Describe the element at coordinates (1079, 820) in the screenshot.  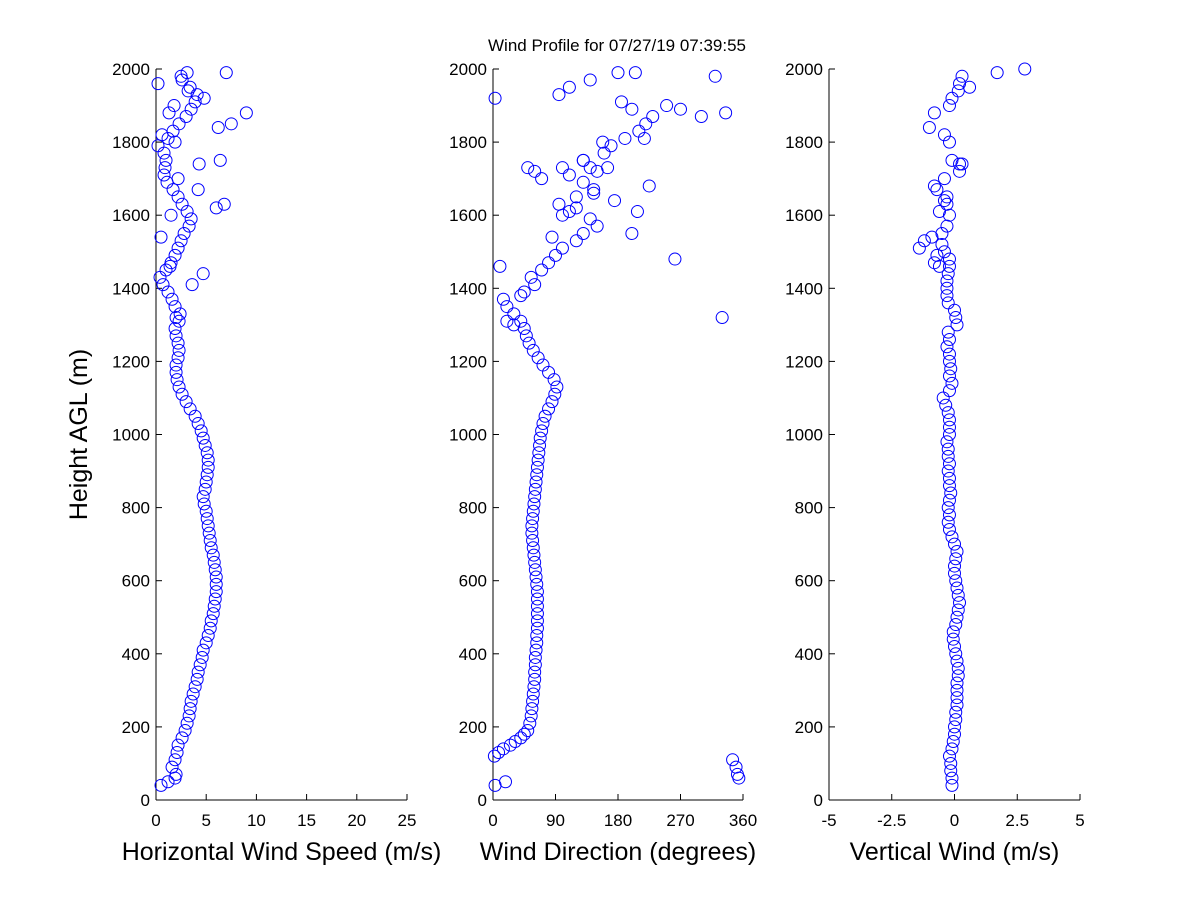
I see `x-tick-label: 5` at that location.